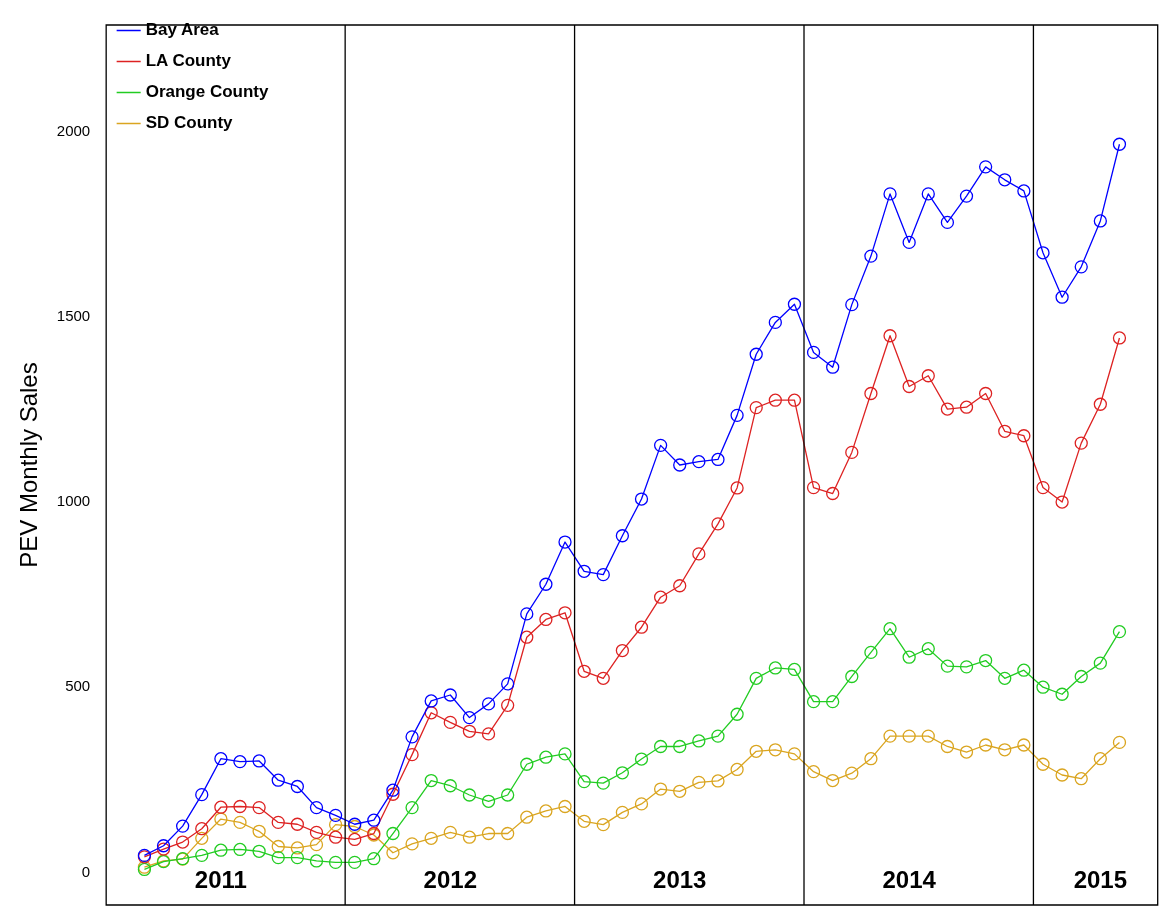 The image size is (1165, 924). What do you see at coordinates (182, 30) in the screenshot?
I see `legend-label: Bay Area` at bounding box center [182, 30].